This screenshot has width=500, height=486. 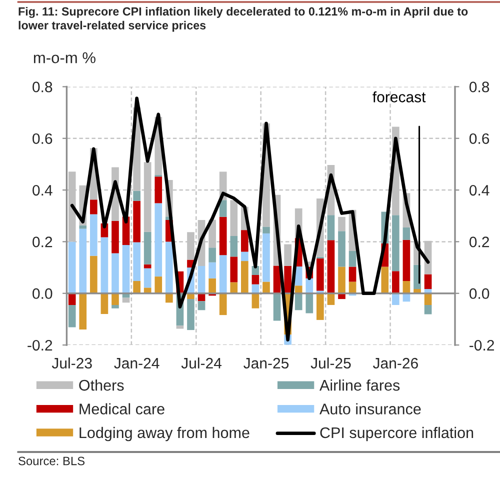 What do you see at coordinates (479, 138) in the screenshot?
I see `y2-tick-label: 0.6` at bounding box center [479, 138].